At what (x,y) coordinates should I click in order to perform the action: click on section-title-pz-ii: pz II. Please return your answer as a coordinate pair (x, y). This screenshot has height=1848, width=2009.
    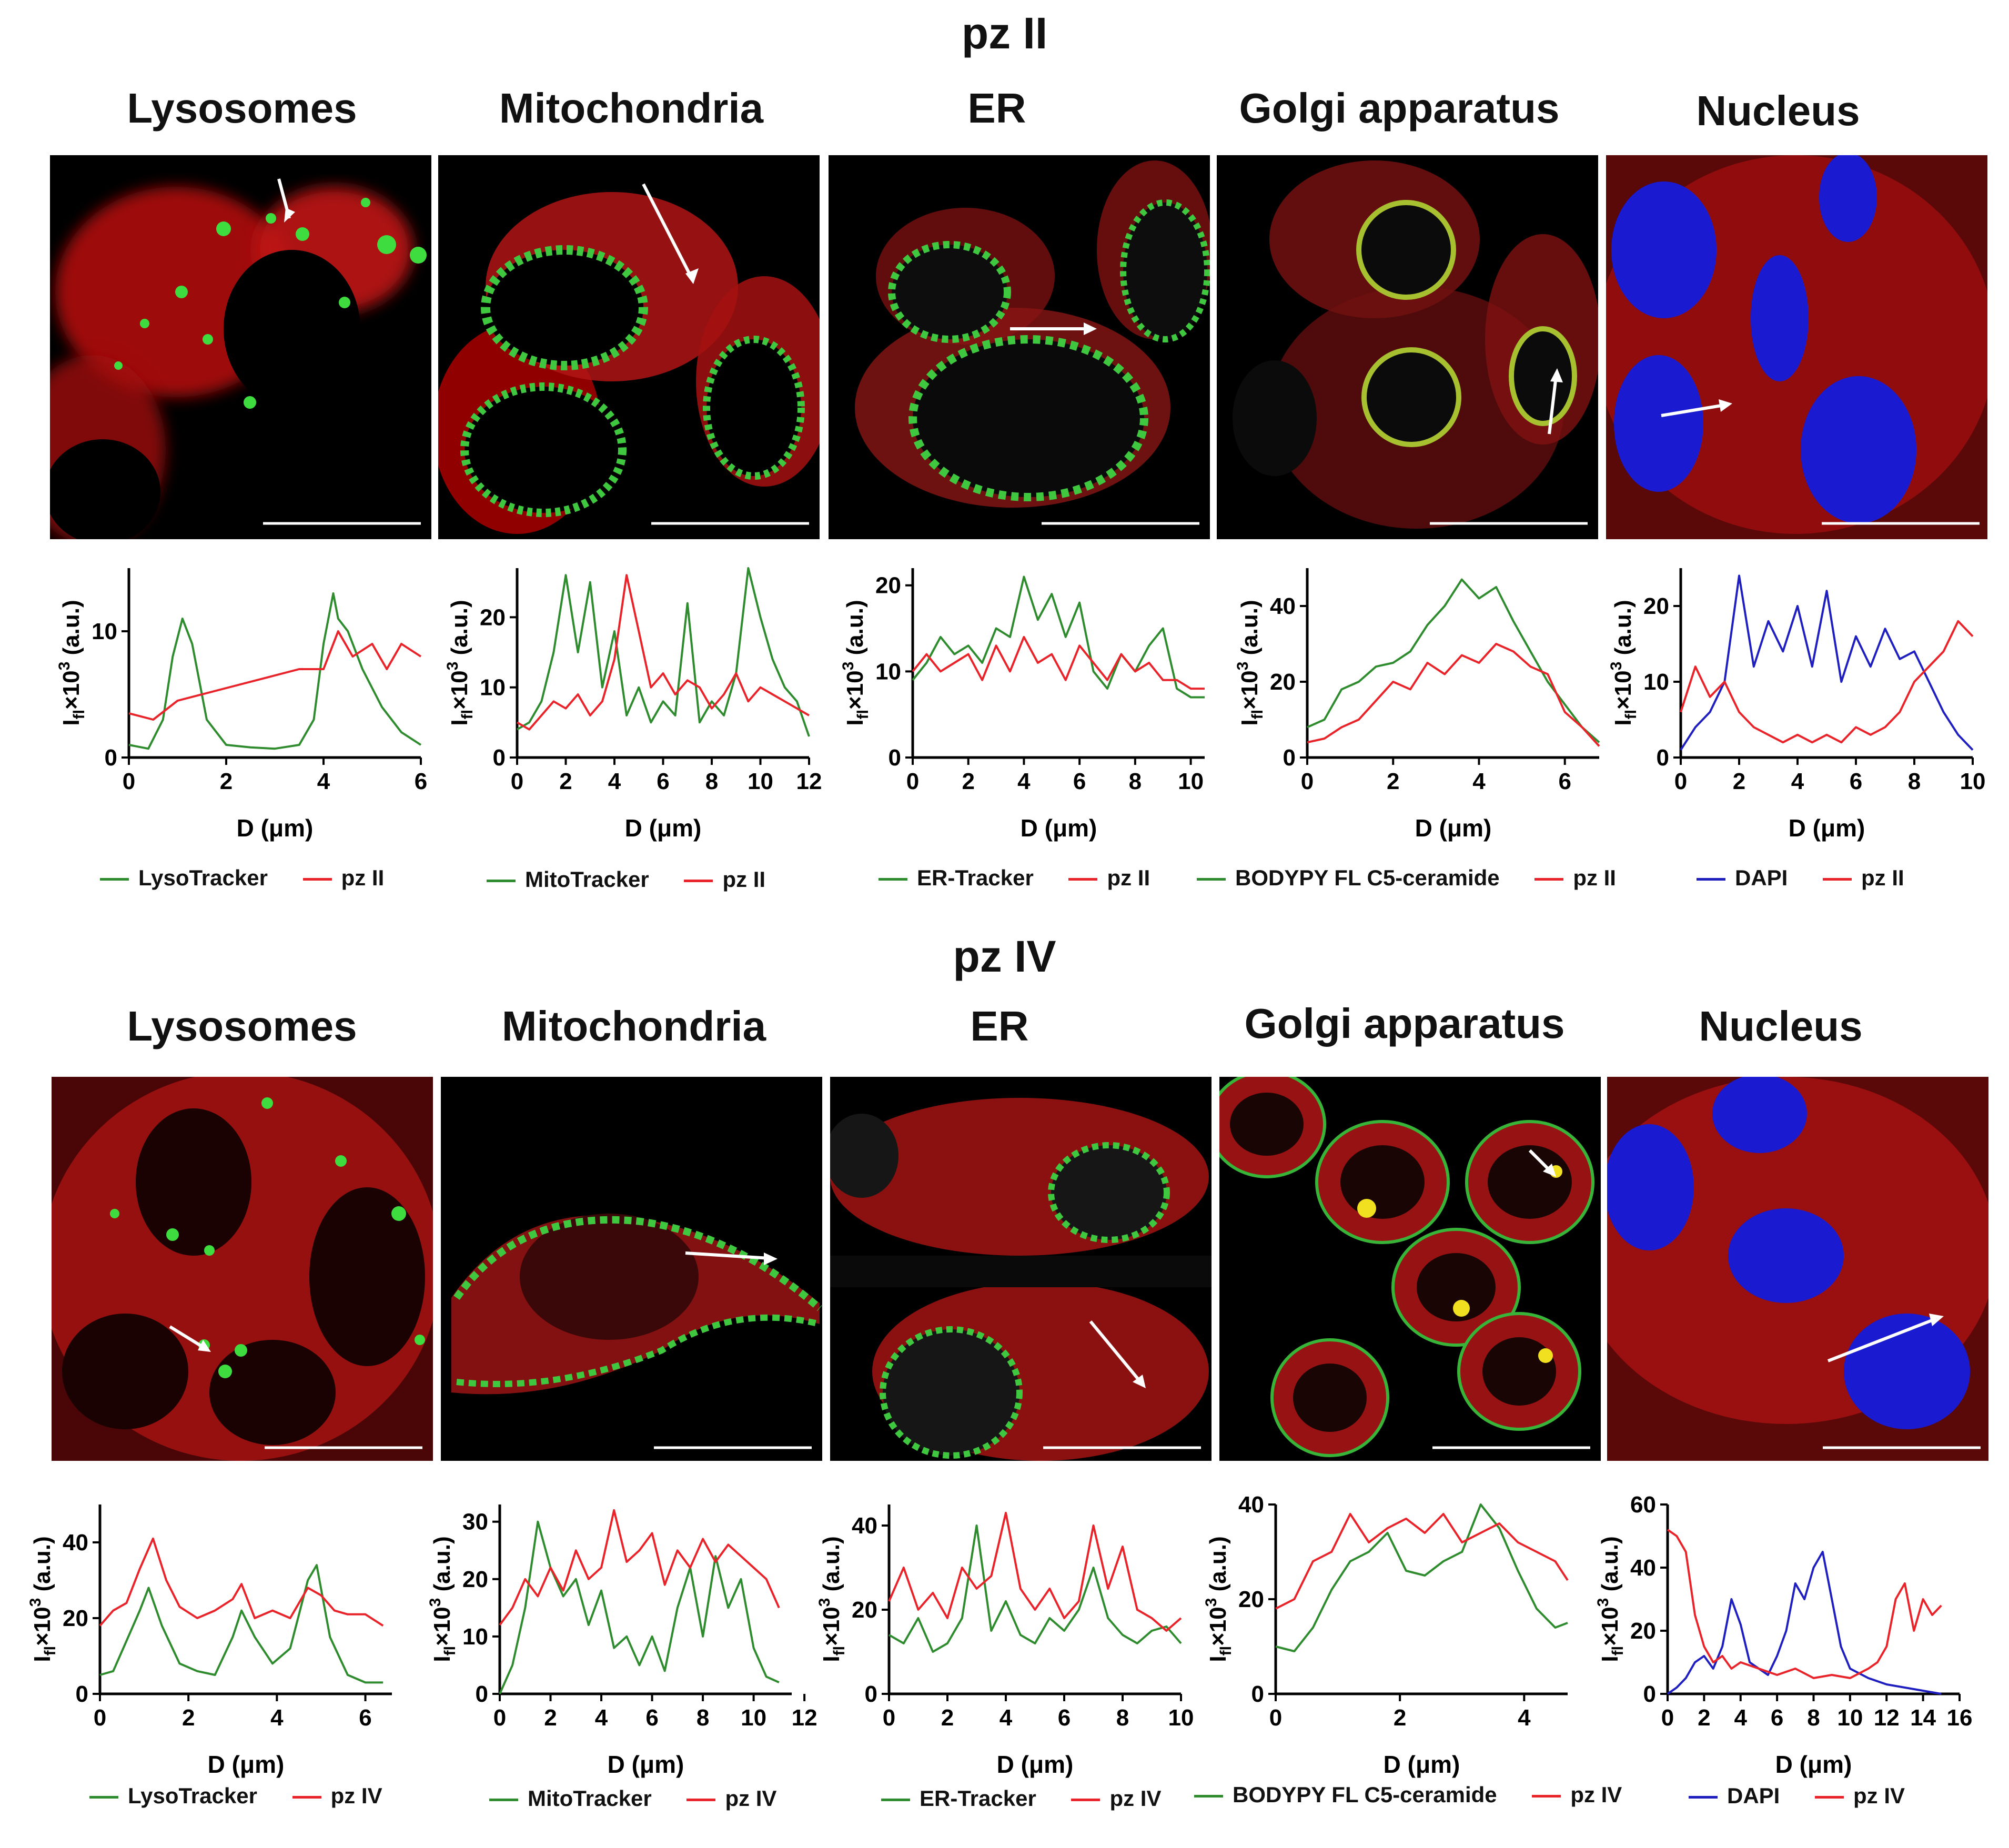
    Looking at the image, I should click on (1005, 33).